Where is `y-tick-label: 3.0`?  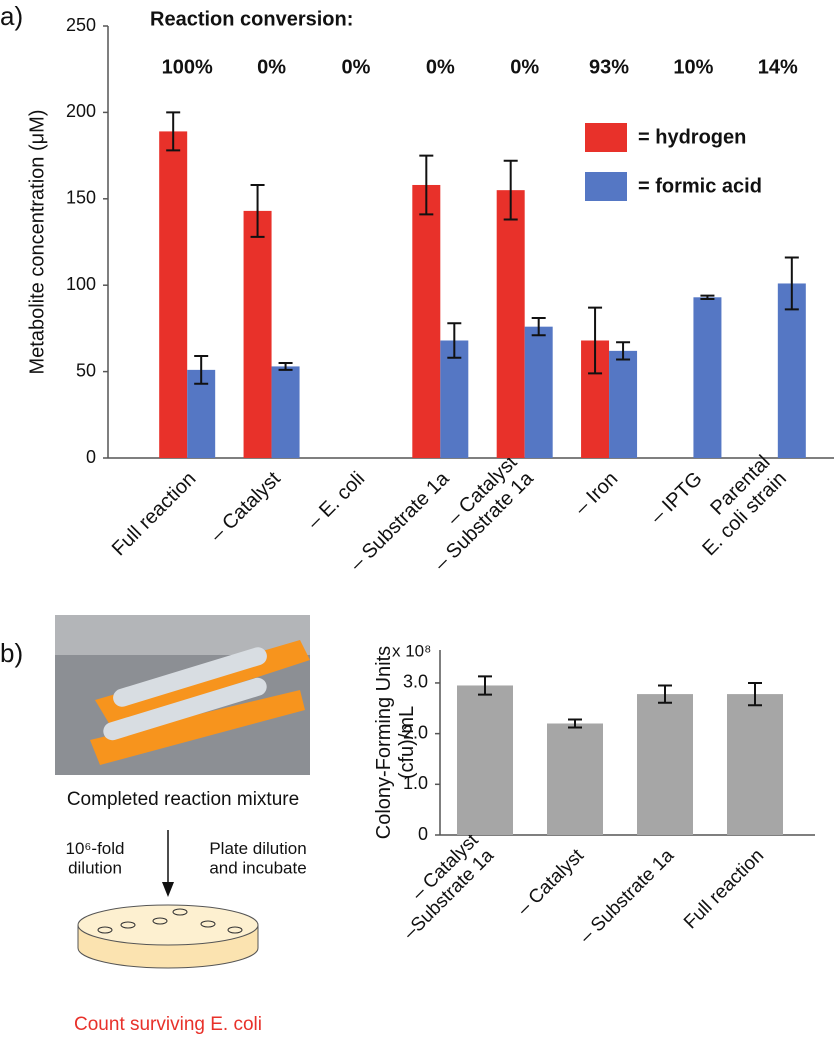
y-tick-label: 3.0 is located at coordinates (415, 682).